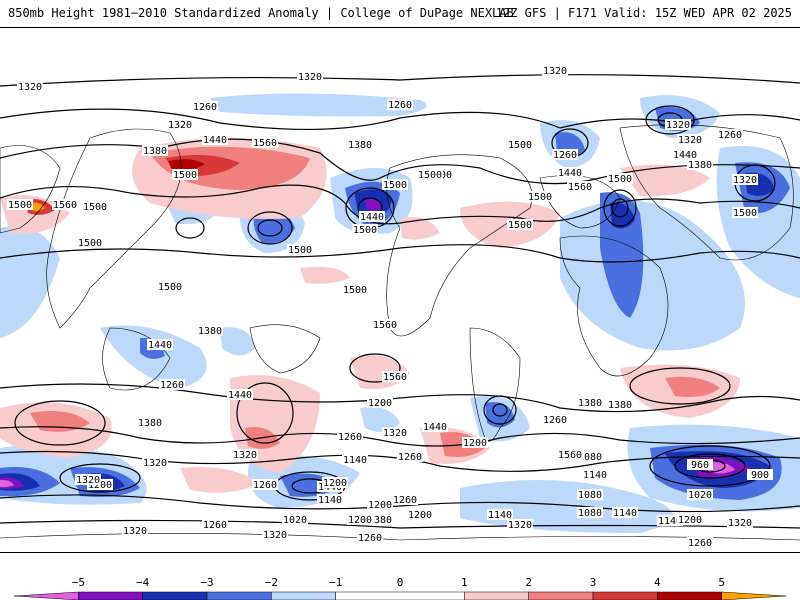 The height and width of the screenshot is (600, 800). I want to click on colorbar-tick-label: −3, so click(207, 582).